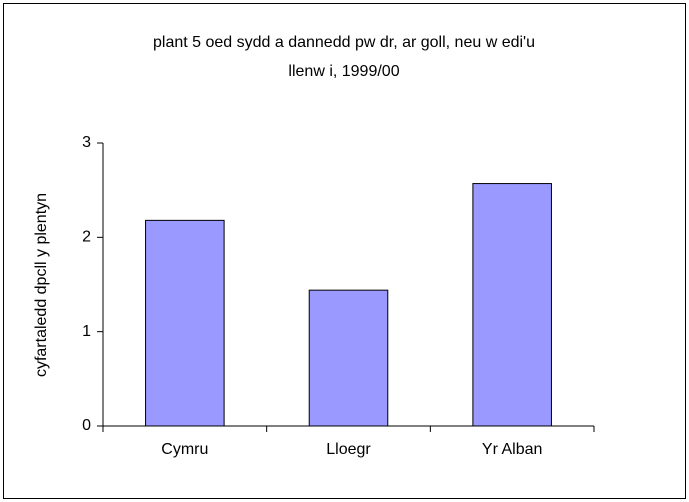  What do you see at coordinates (184, 449) in the screenshot?
I see `x-tick-label: Cymru` at bounding box center [184, 449].